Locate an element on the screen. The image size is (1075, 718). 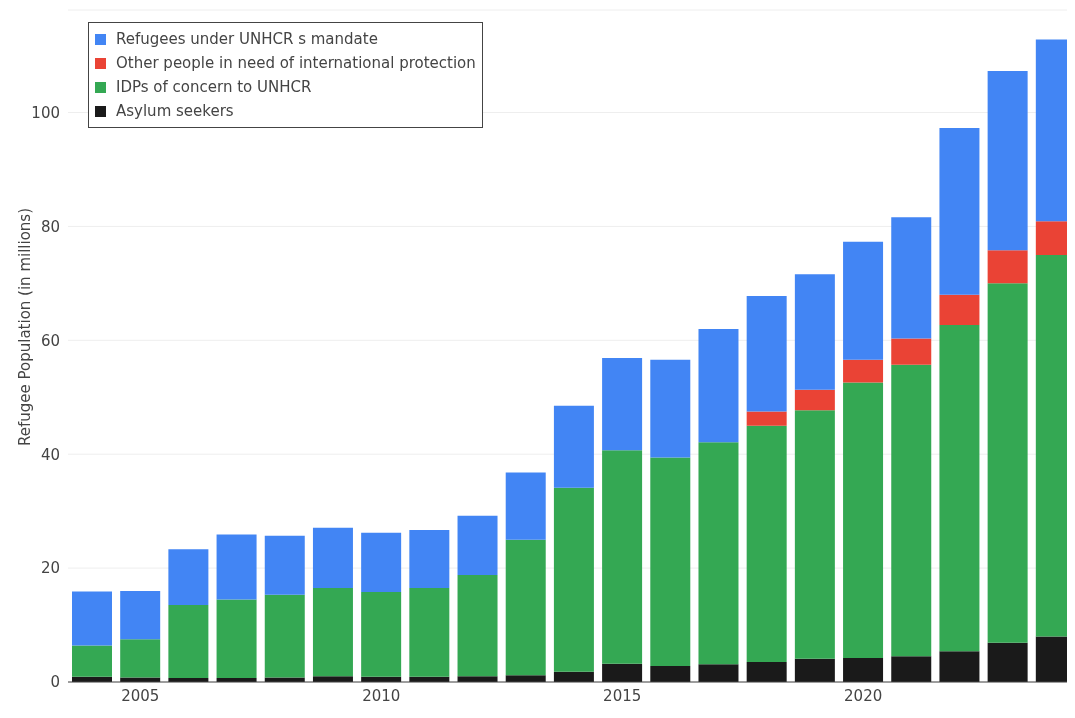
y-tick-label: 60 is located at coordinates (50, 340).